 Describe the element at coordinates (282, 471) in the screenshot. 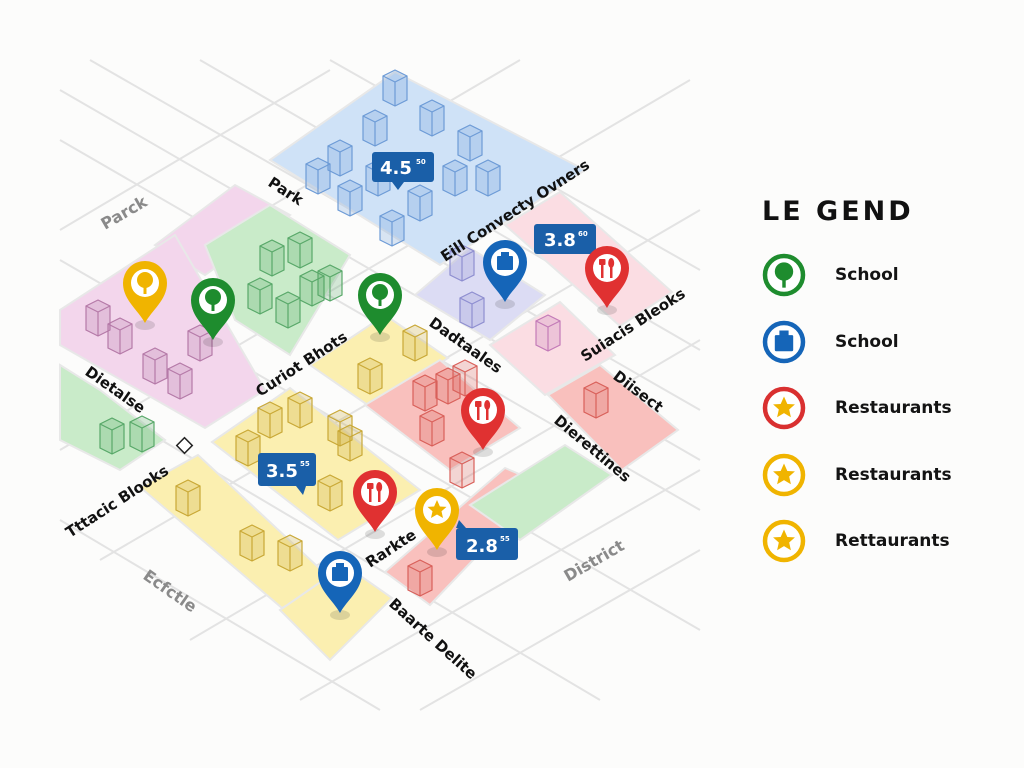

I see `rating-value: 3.5` at that location.